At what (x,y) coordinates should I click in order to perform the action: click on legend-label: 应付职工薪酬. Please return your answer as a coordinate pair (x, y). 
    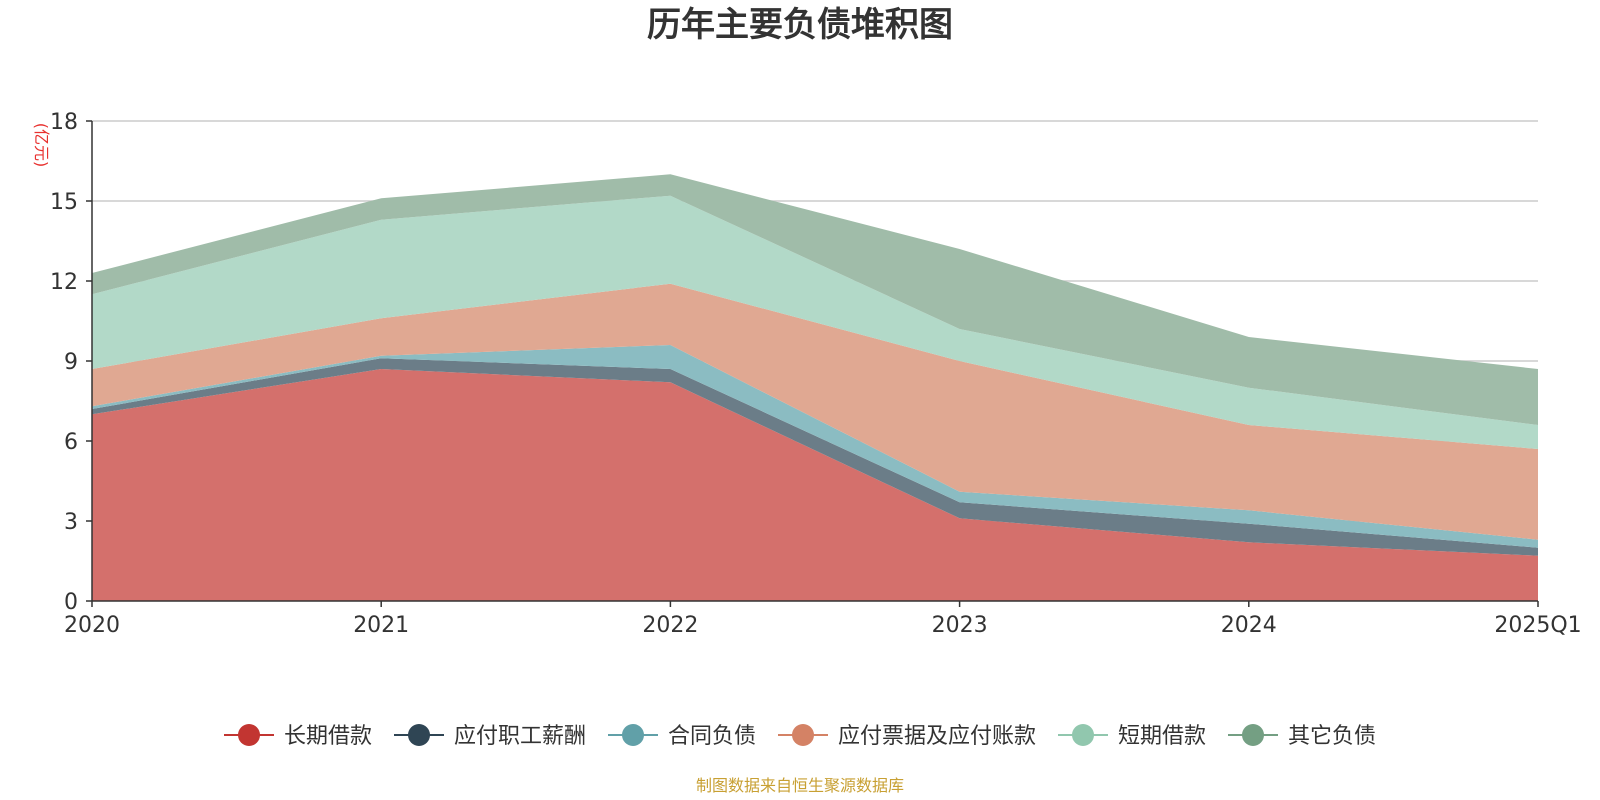
    Looking at the image, I should click on (520, 736).